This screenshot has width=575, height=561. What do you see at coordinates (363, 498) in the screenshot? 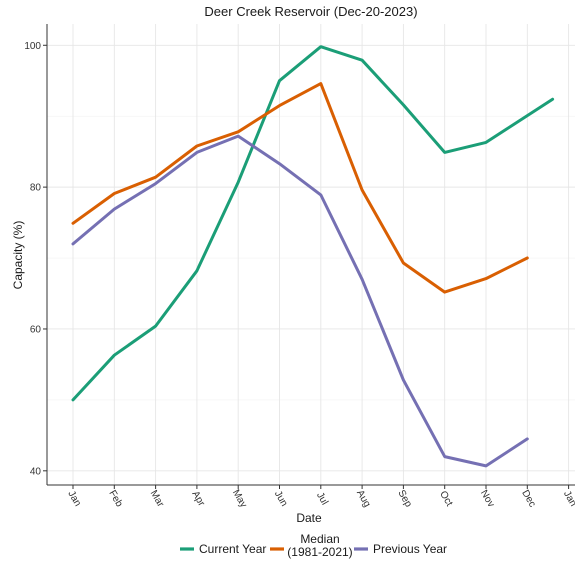
I see `x-tick-label: Aug` at bounding box center [363, 498].